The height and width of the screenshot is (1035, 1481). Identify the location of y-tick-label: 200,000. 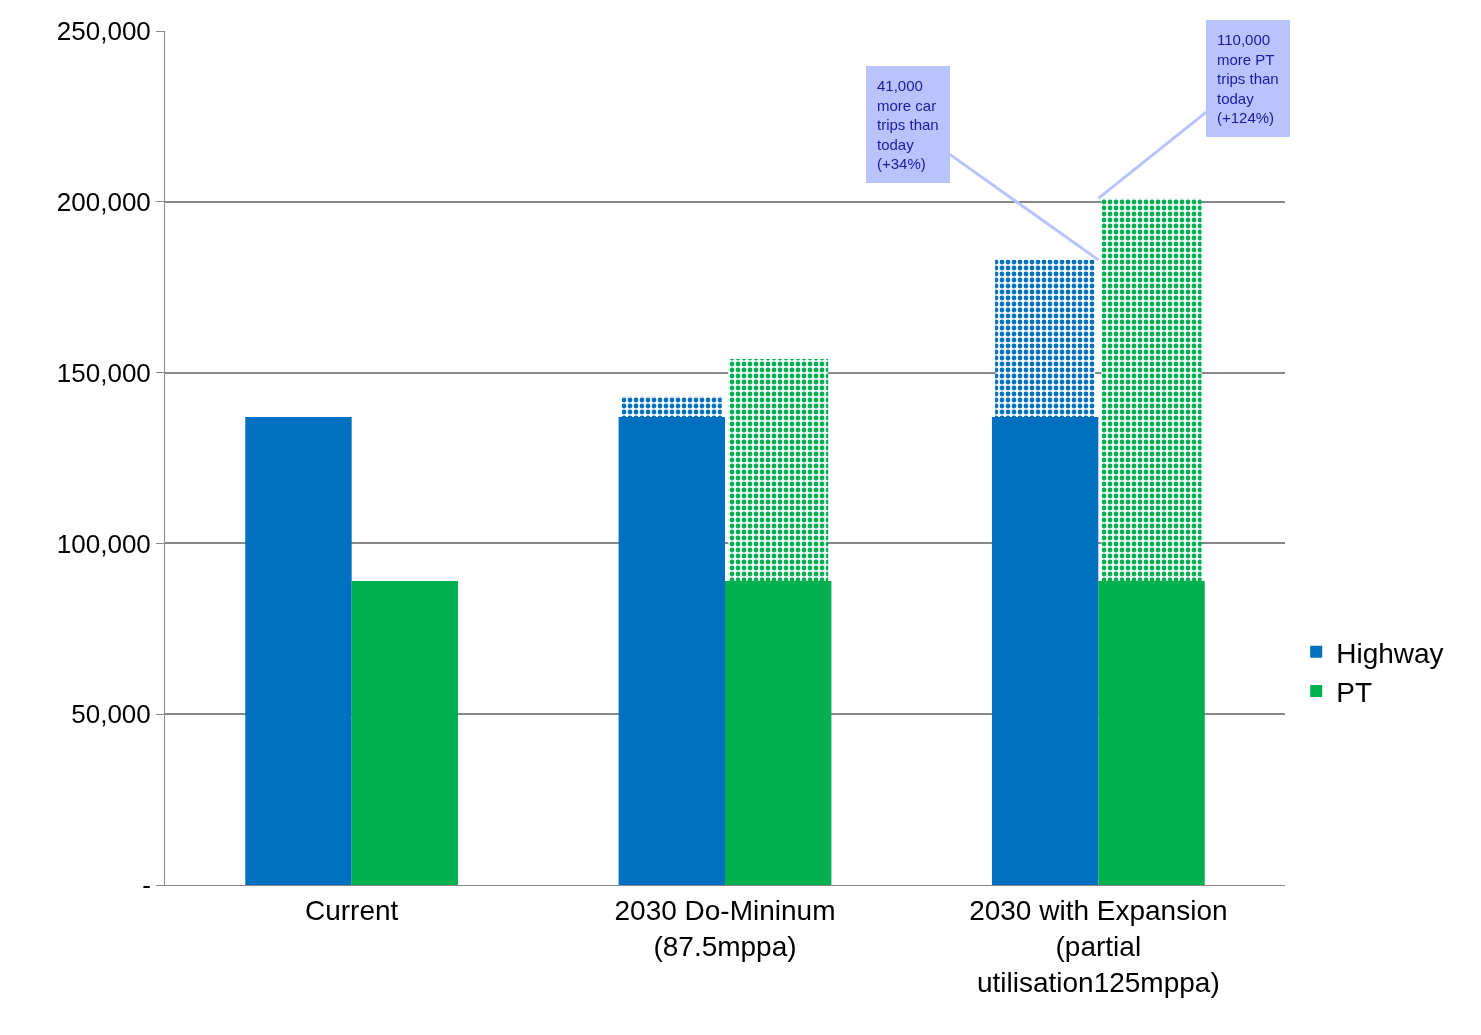
(103, 201).